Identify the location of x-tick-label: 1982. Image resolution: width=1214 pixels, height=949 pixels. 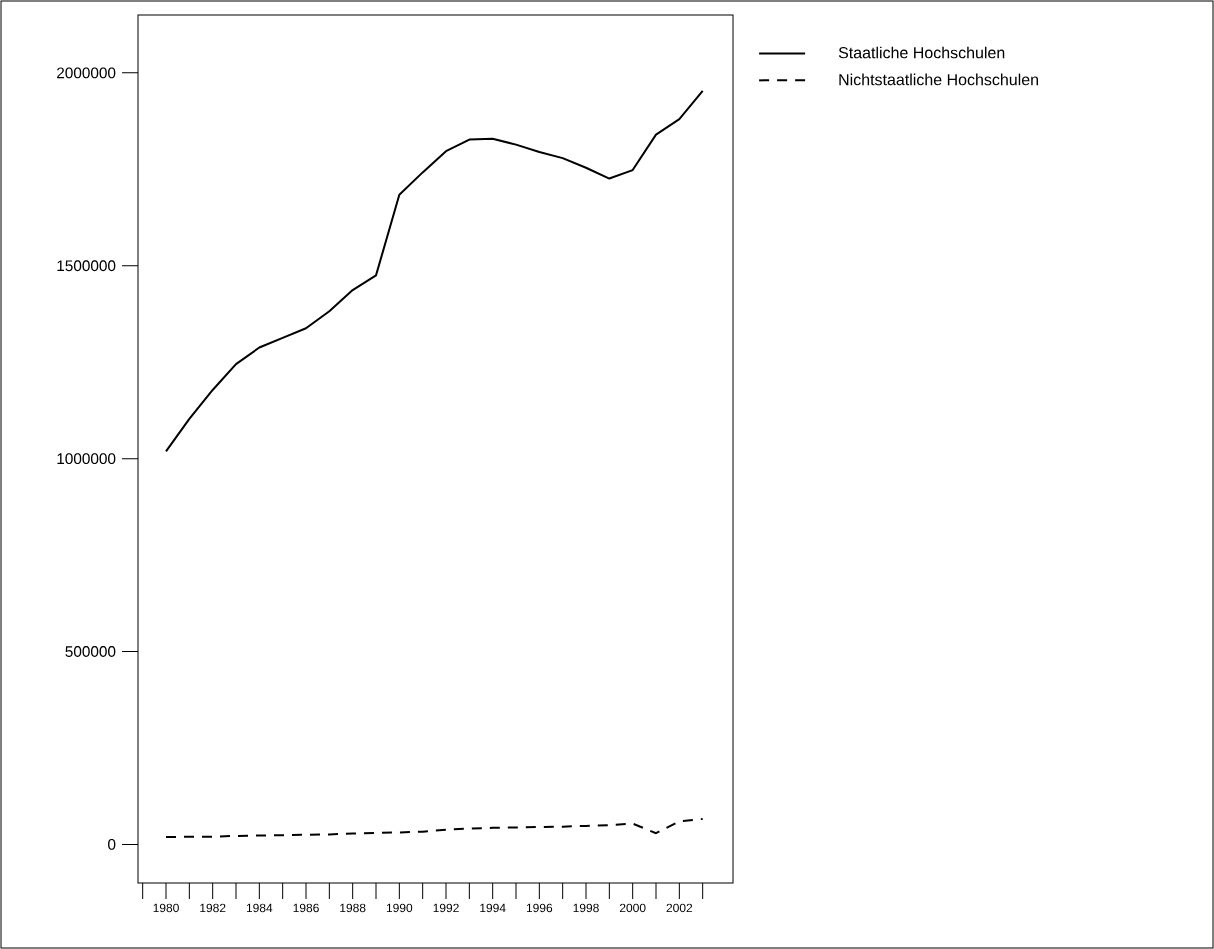
(213, 908).